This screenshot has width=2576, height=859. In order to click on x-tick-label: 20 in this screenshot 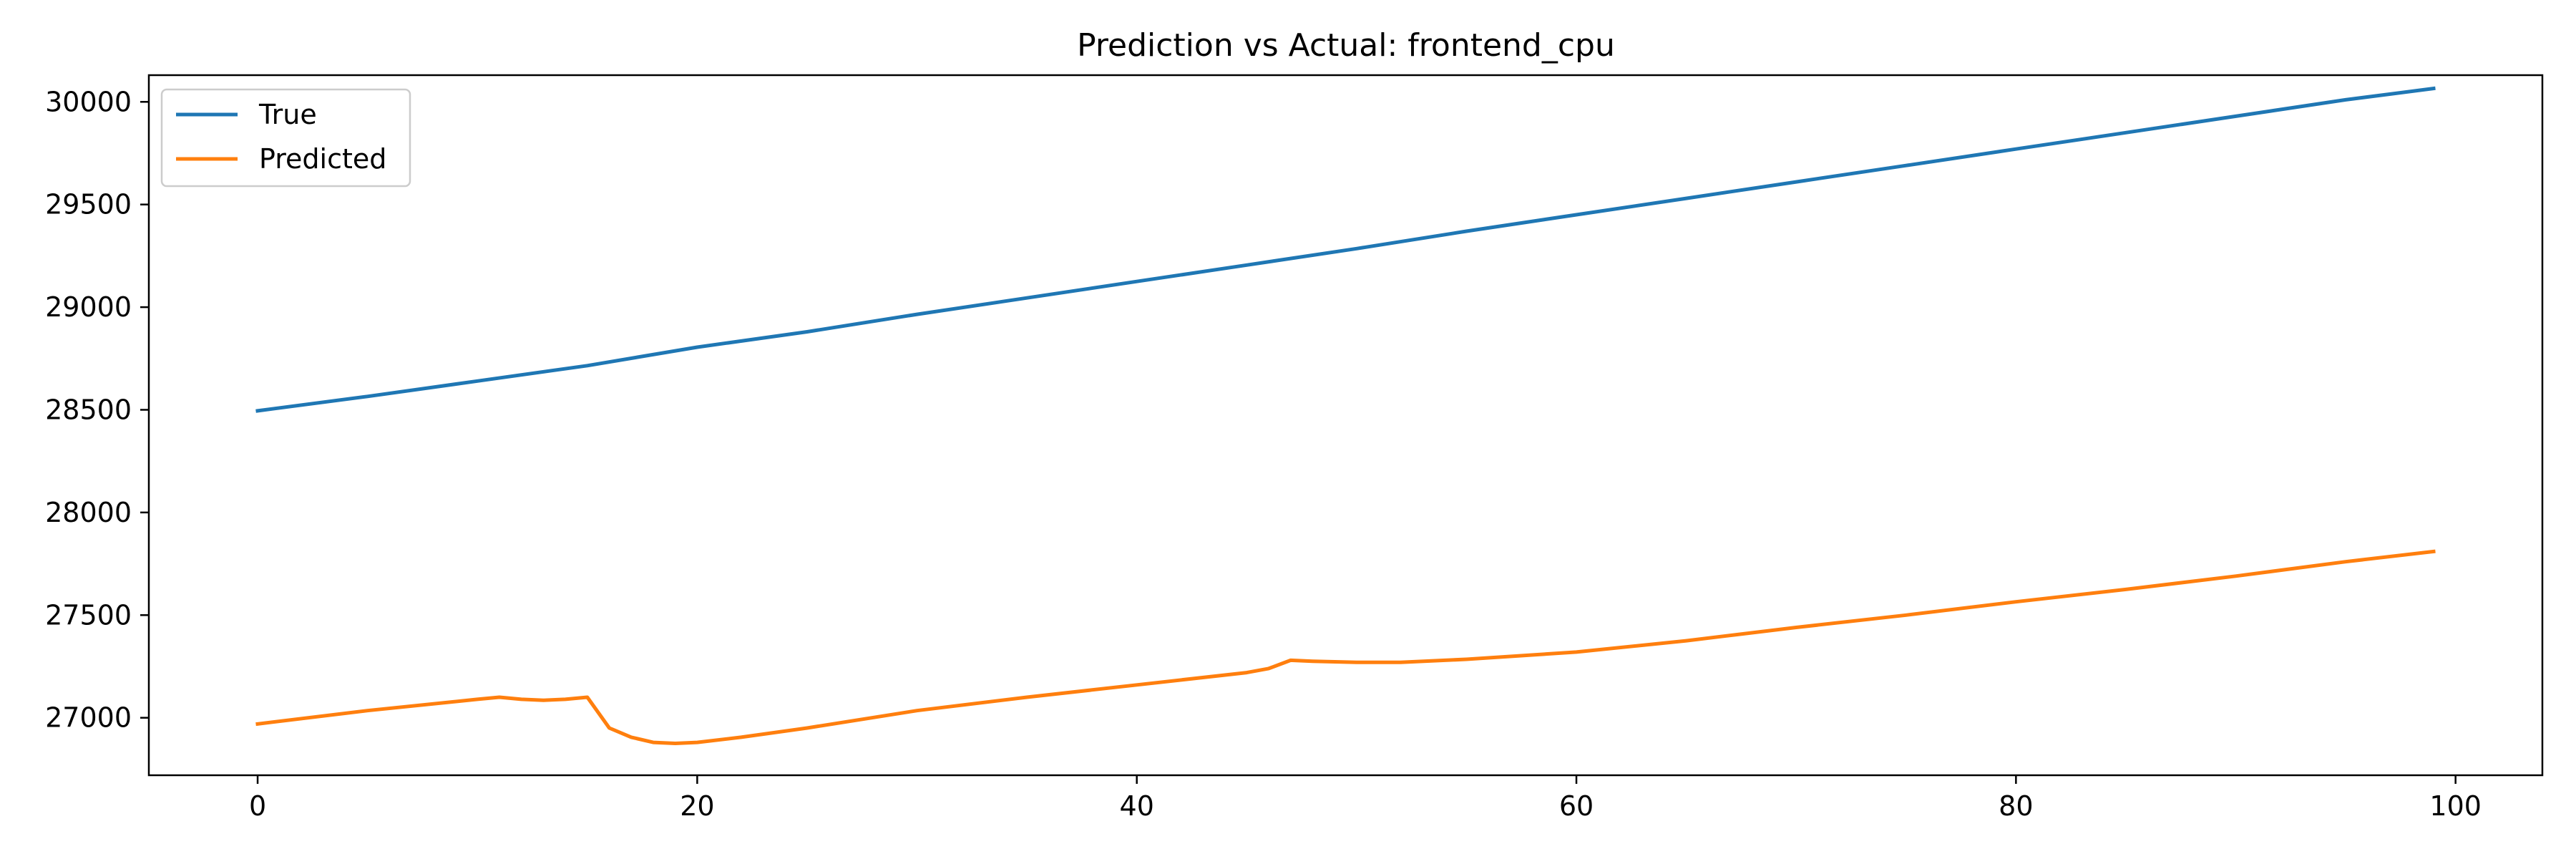, I will do `click(697, 806)`.